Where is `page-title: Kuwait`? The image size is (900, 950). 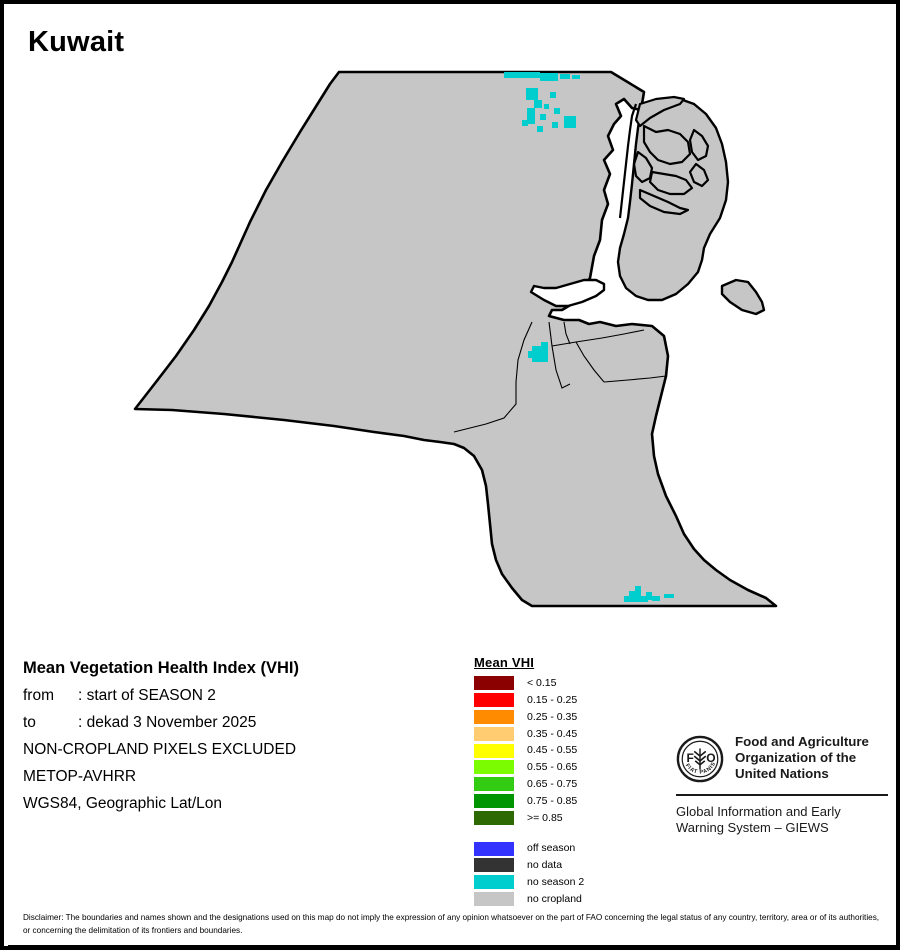 page-title: Kuwait is located at coordinates (76, 42).